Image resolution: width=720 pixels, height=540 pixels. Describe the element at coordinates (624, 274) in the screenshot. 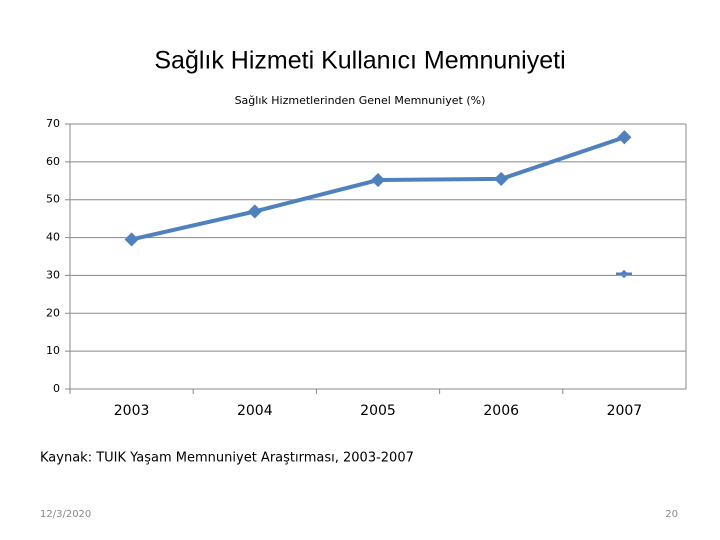

I see `legend-swatch` at that location.